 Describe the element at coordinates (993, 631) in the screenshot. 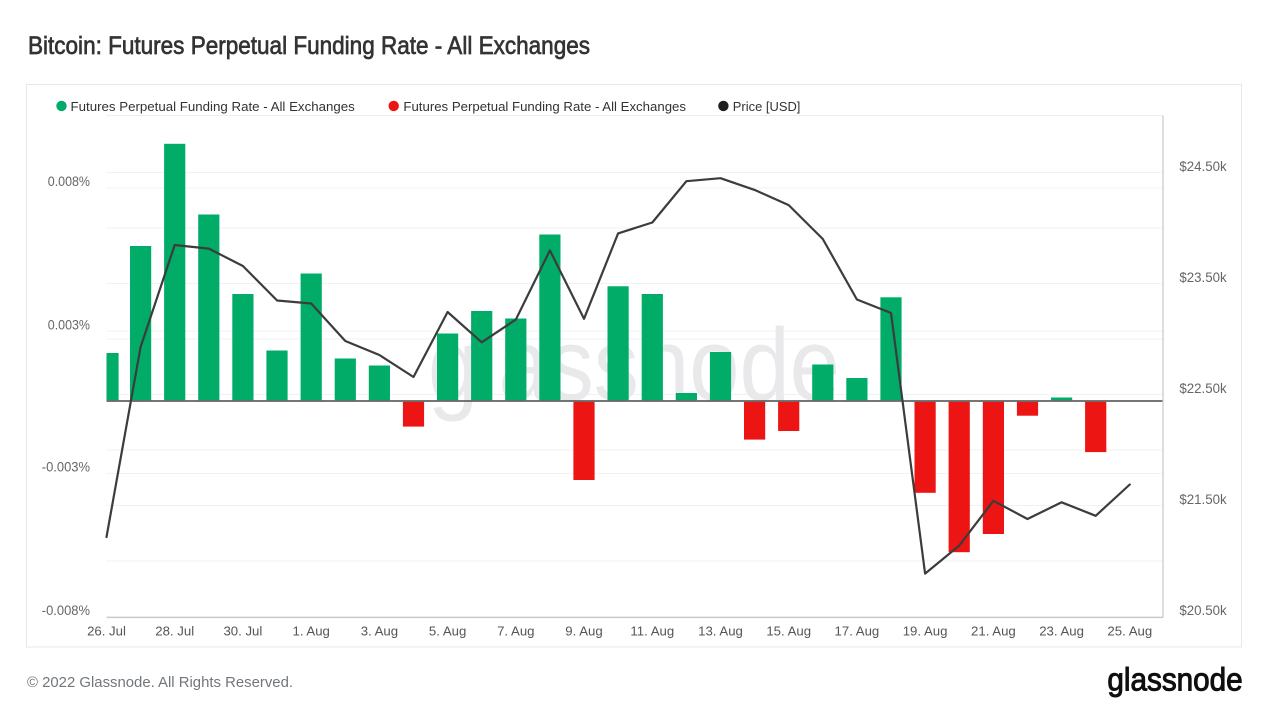

I see `svg-text: 21. Aug` at that location.